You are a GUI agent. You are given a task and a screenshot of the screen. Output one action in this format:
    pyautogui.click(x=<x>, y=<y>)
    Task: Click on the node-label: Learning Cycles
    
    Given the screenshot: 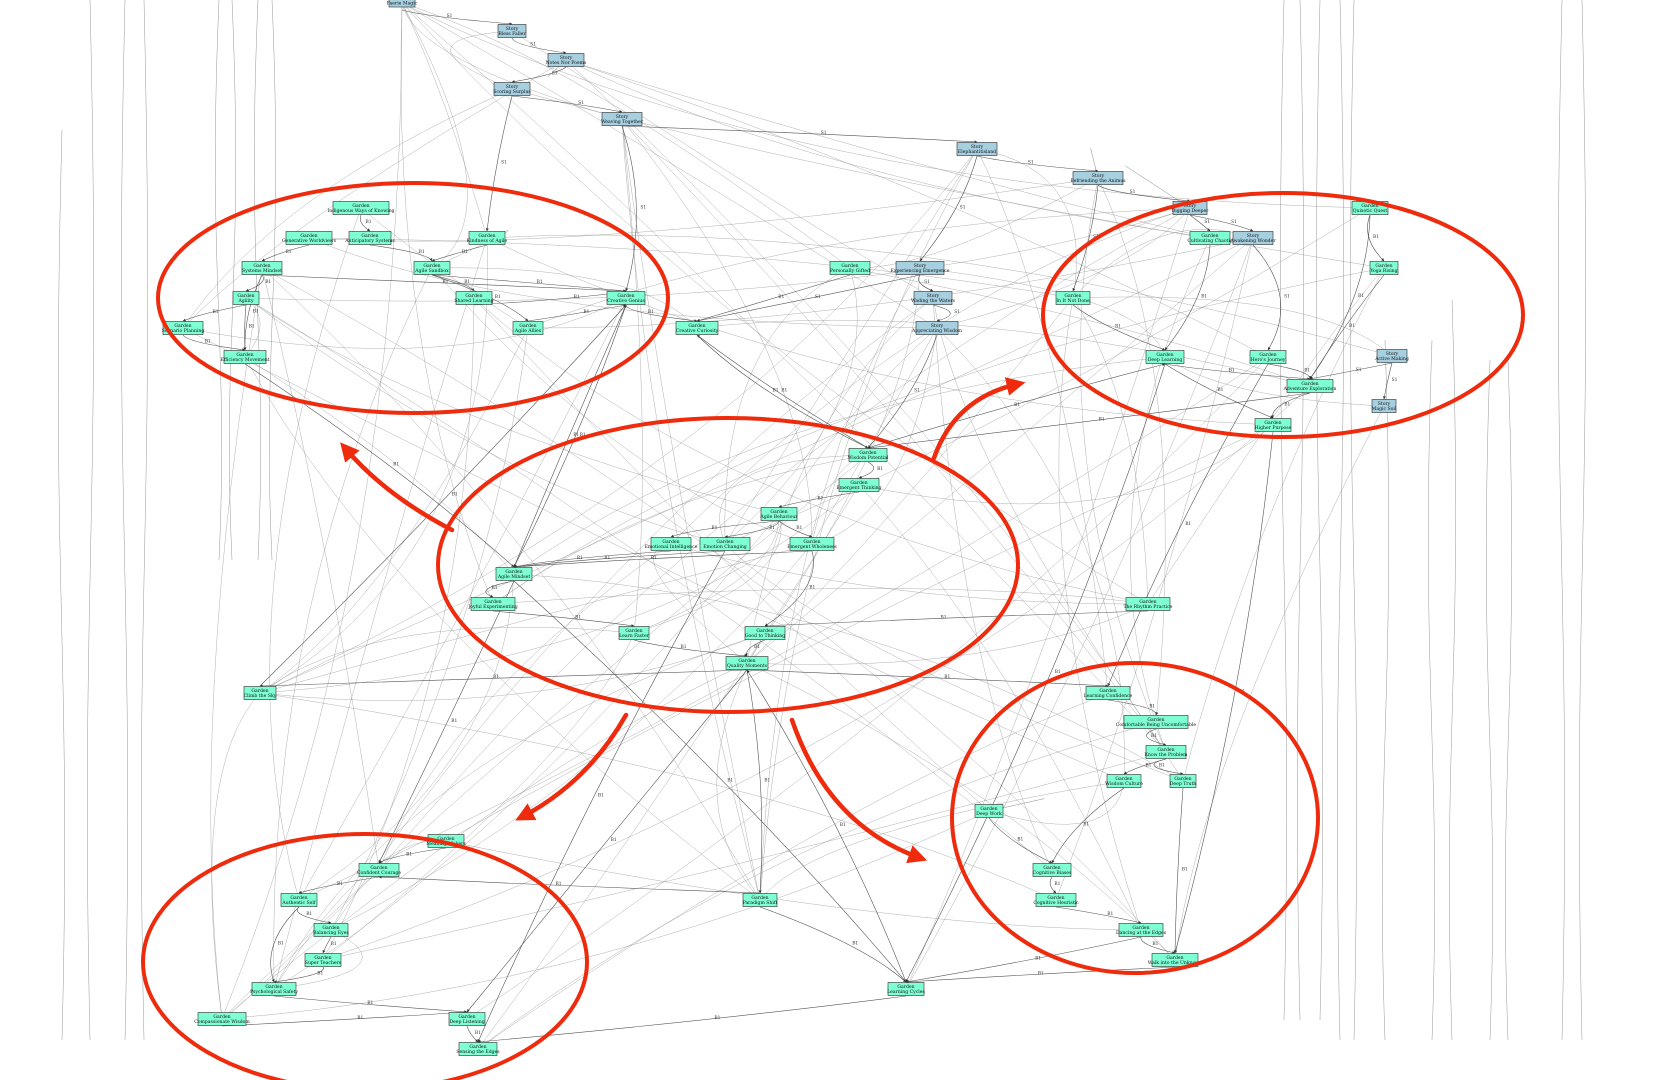 What is the action you would take?
    pyautogui.click(x=906, y=992)
    